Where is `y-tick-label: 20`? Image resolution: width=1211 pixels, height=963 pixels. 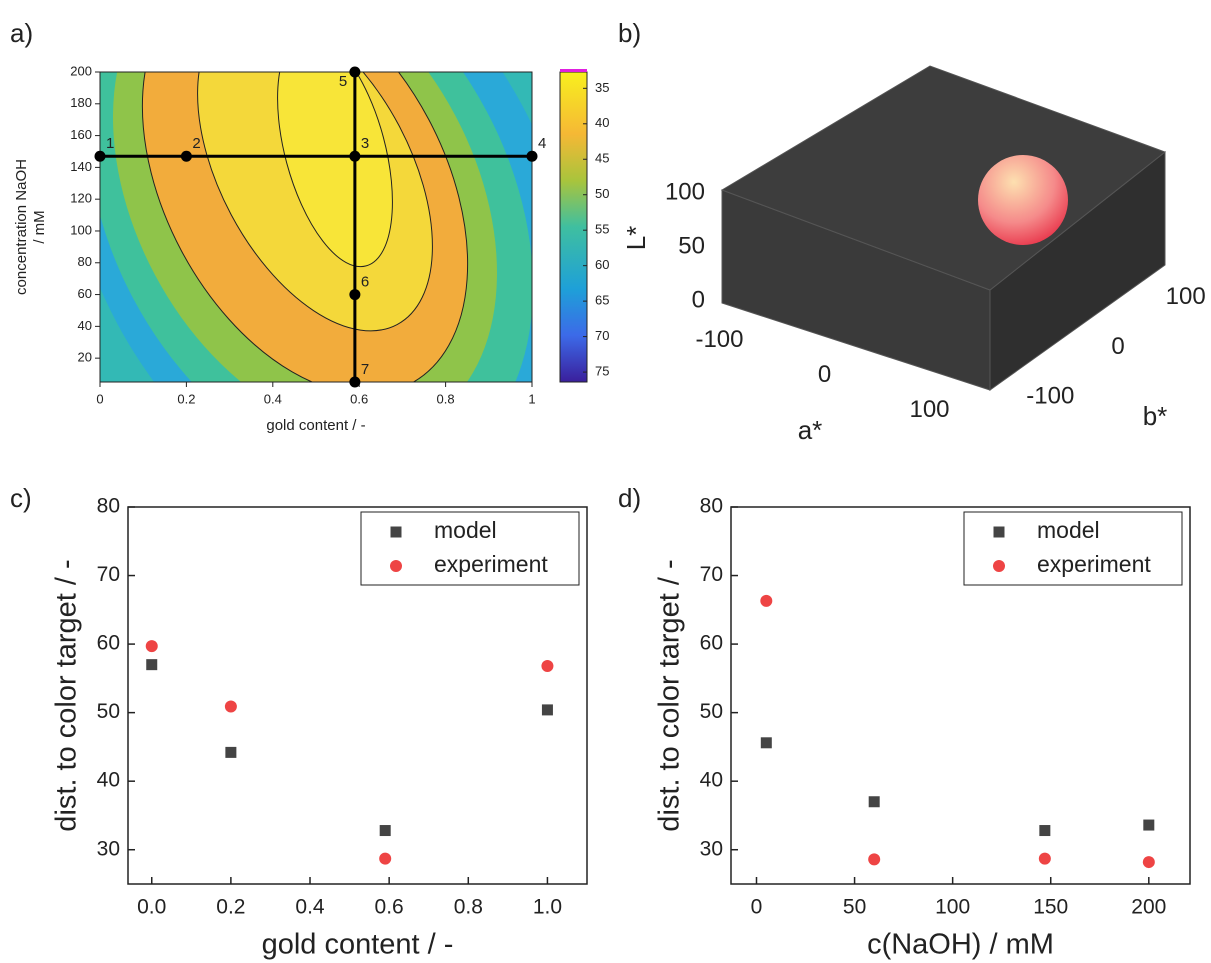
y-tick-label: 20 is located at coordinates (85, 357).